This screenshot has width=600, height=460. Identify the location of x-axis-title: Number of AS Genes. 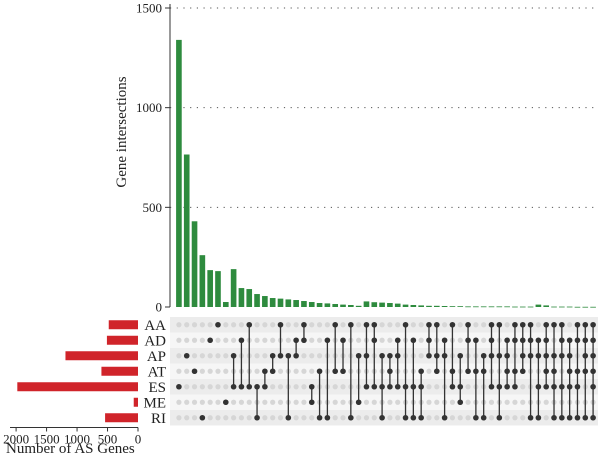
(70, 449).